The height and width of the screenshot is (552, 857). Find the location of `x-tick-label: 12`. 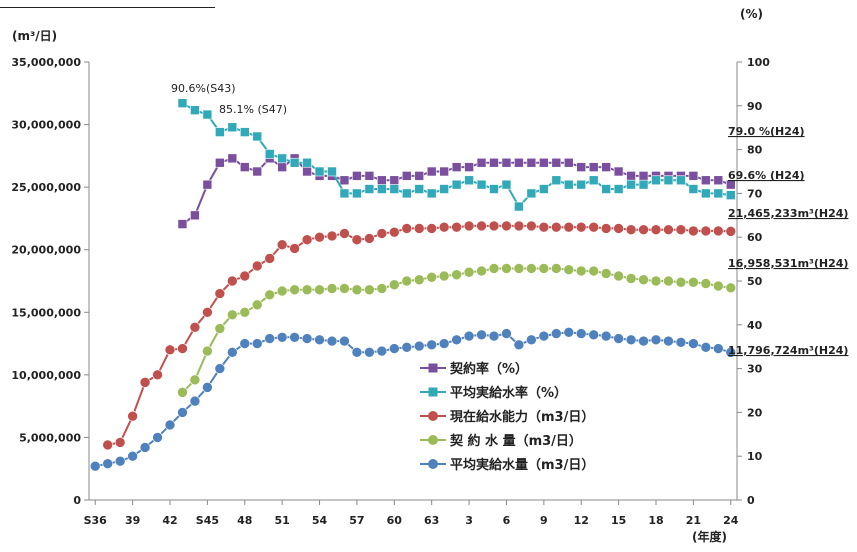

x-tick-label: 12 is located at coordinates (581, 520).